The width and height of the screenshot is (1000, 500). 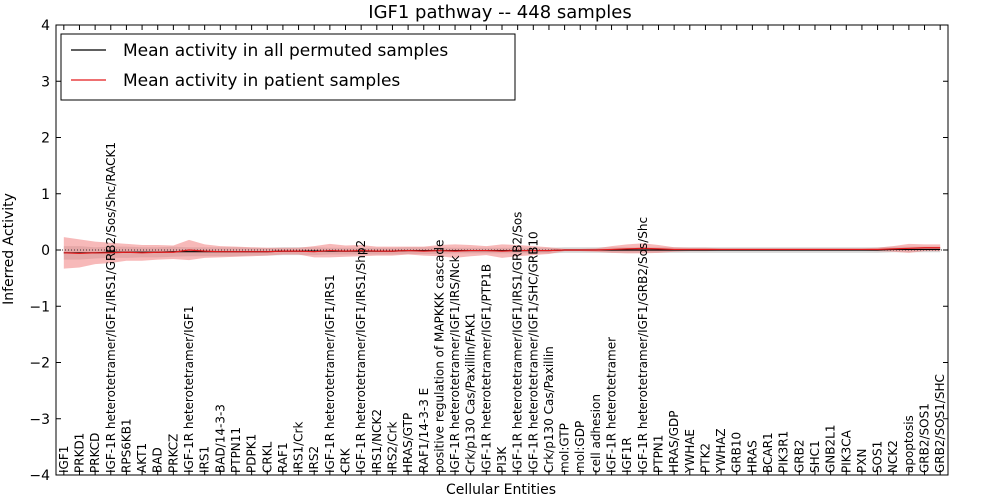 What do you see at coordinates (721, 451) in the screenshot?
I see `x-tick-label: YWHAZ` at bounding box center [721, 451].